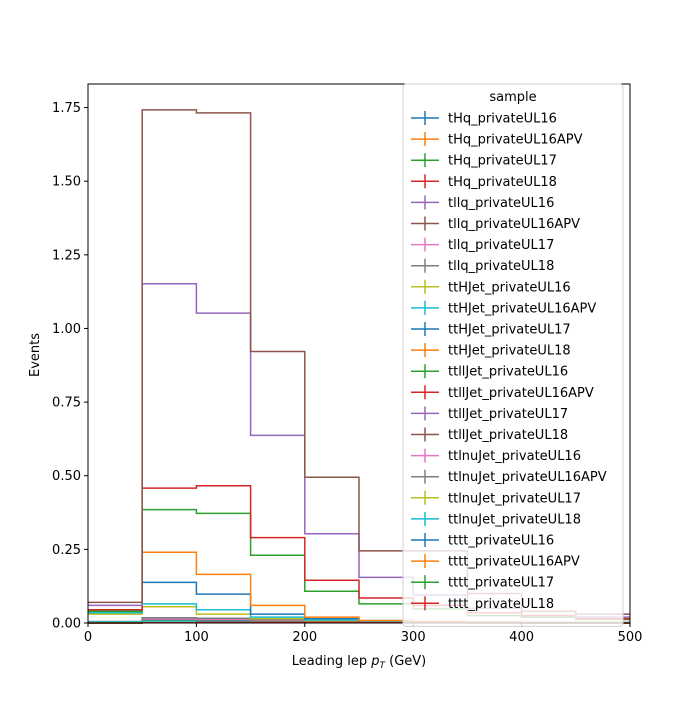 This screenshot has height=704, width=700. I want to click on legend-label: tHq_privateUL16APV, so click(515, 140).